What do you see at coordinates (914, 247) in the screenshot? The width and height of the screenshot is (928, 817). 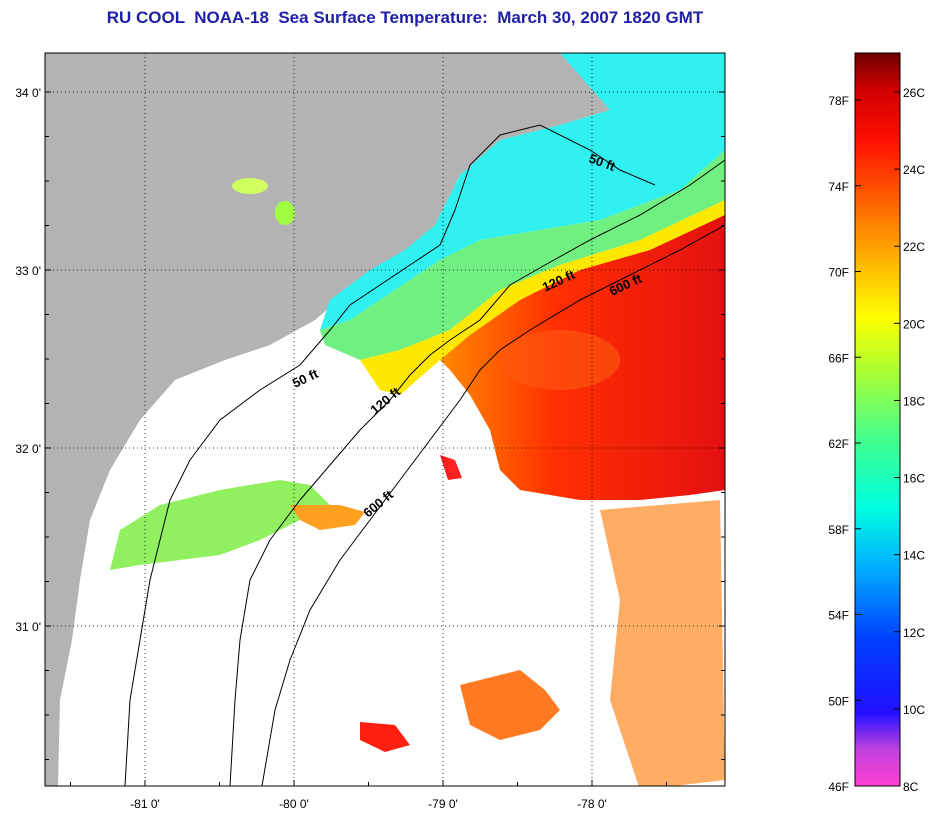 I see `colorbar-c-label: 22C` at bounding box center [914, 247].